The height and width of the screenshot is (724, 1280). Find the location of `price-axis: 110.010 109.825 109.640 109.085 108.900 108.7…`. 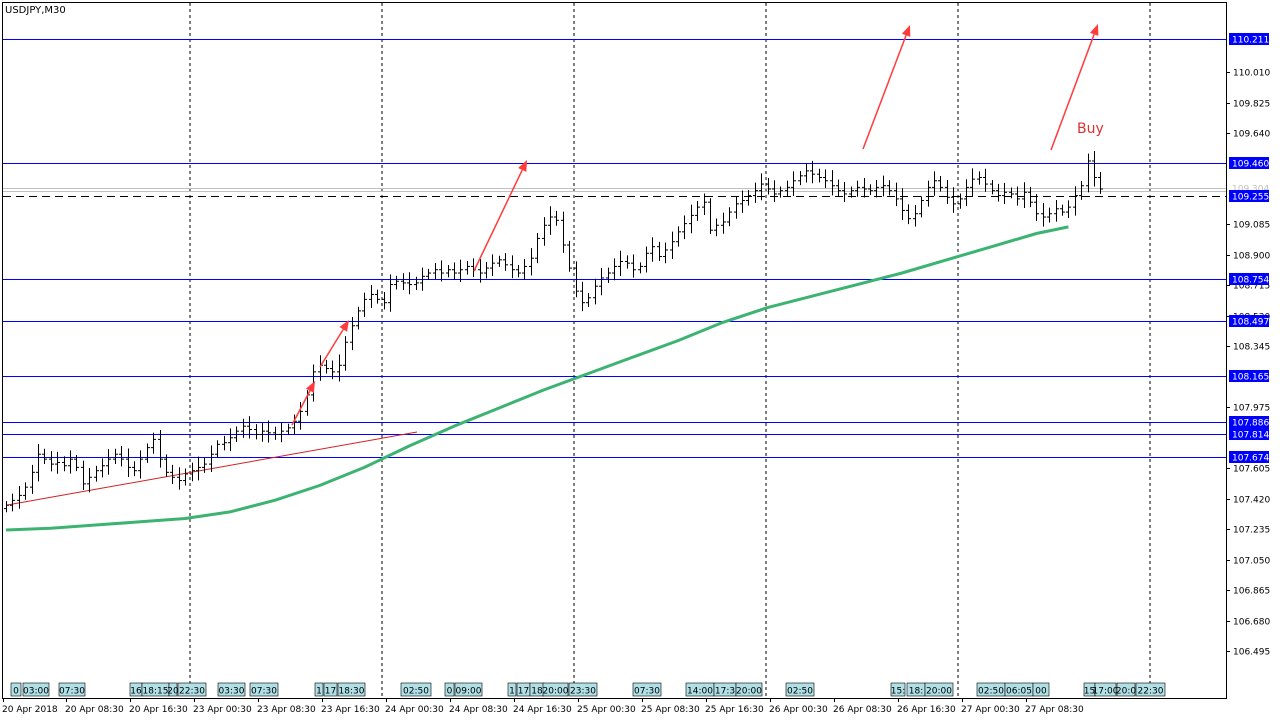

price-axis: 110.010 109.825 109.640 109.085 108.900 108.7… is located at coordinates (1248, 363).